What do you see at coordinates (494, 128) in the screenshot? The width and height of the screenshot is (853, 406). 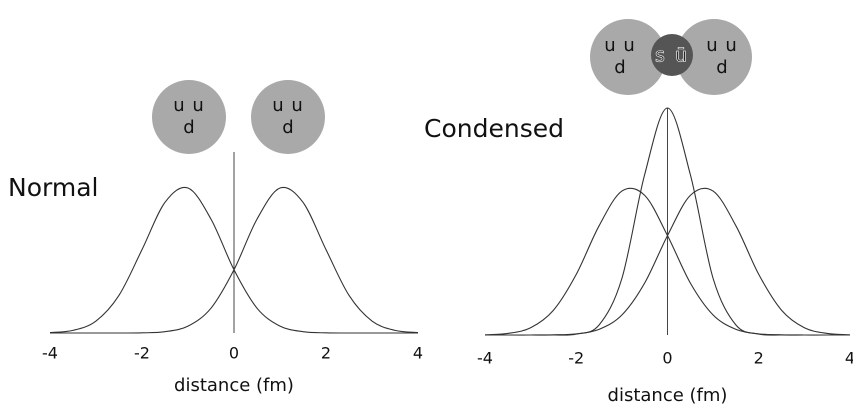 I see `panel-title: Condensed` at bounding box center [494, 128].